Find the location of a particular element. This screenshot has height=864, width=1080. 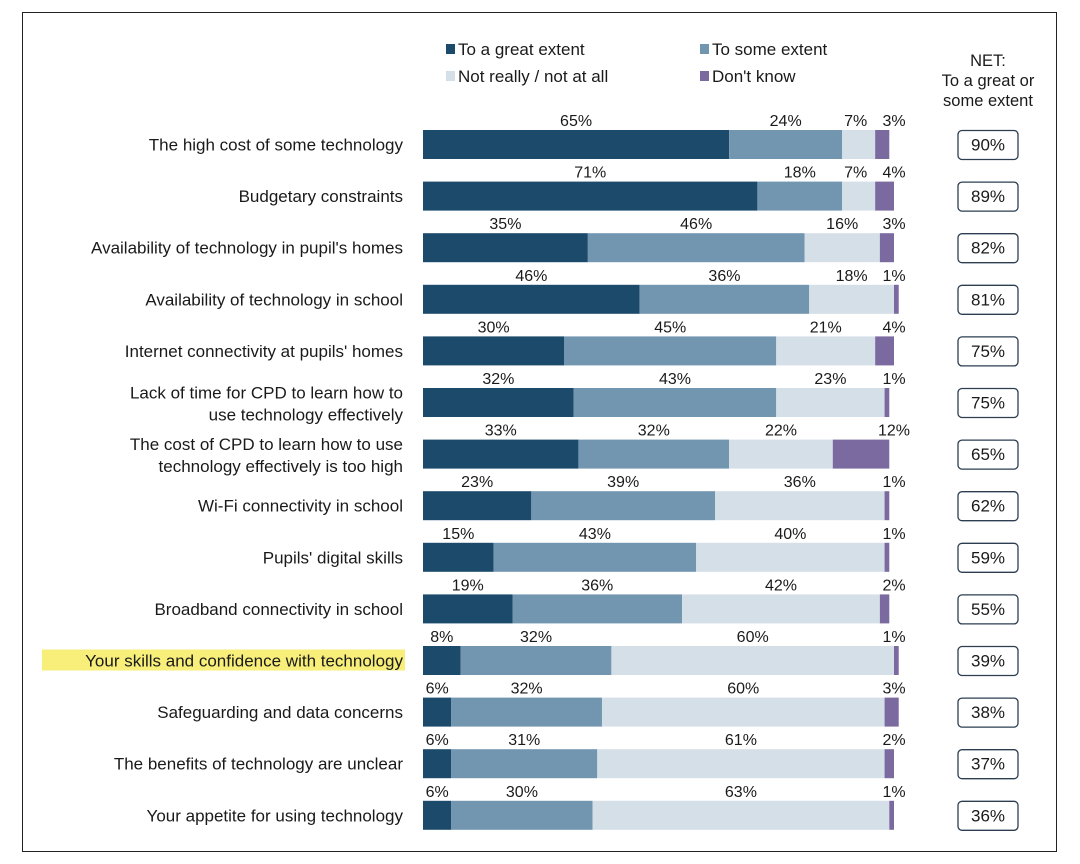

legend-label-3: Don't know is located at coordinates (754, 76).